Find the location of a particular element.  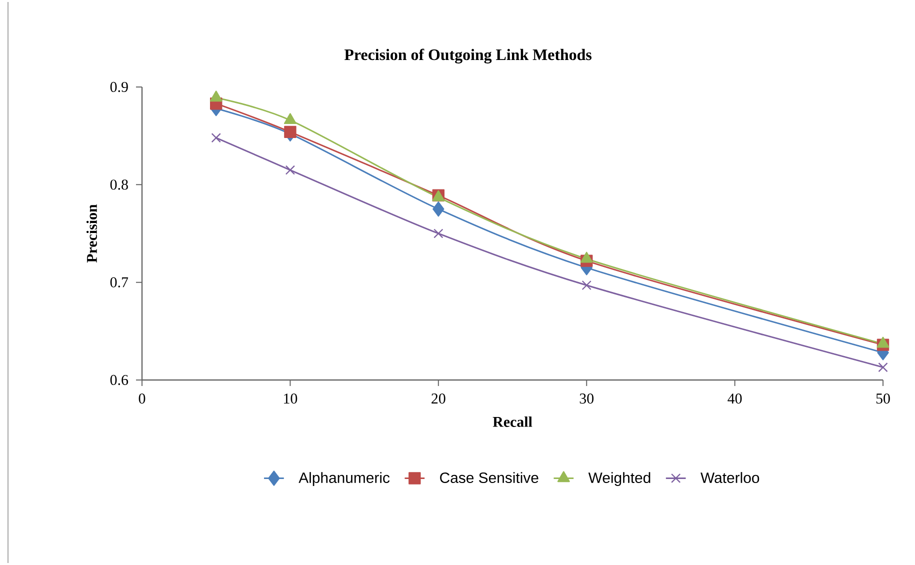

x-axis-title: Recall is located at coordinates (512, 421).